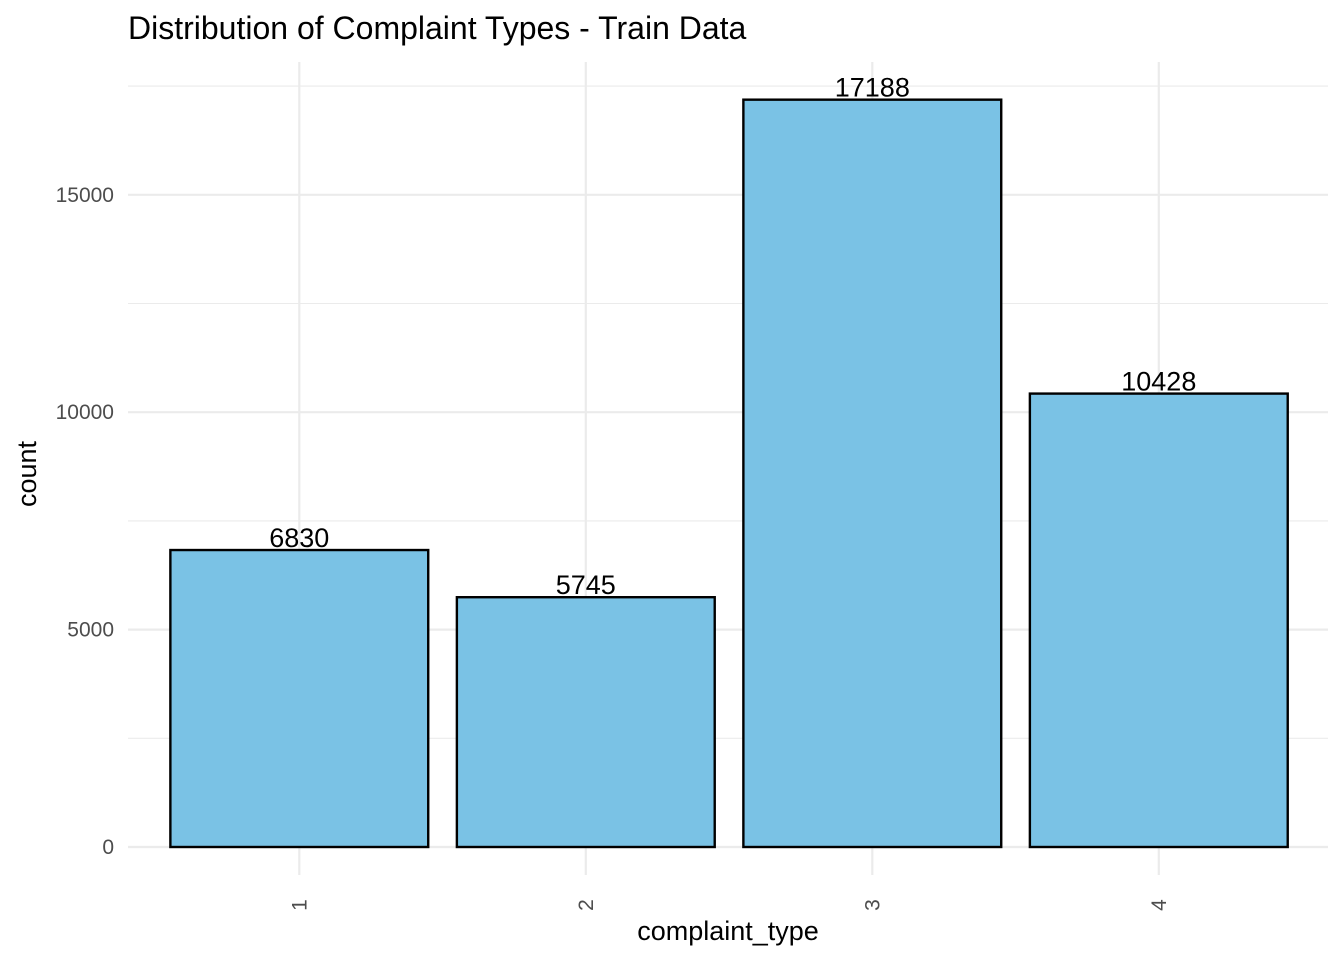 Image resolution: width=1344 pixels, height=960 pixels. Describe the element at coordinates (85, 521) in the screenshot. I see `y-axis-ticks: 0 5000 10000 15000` at that location.